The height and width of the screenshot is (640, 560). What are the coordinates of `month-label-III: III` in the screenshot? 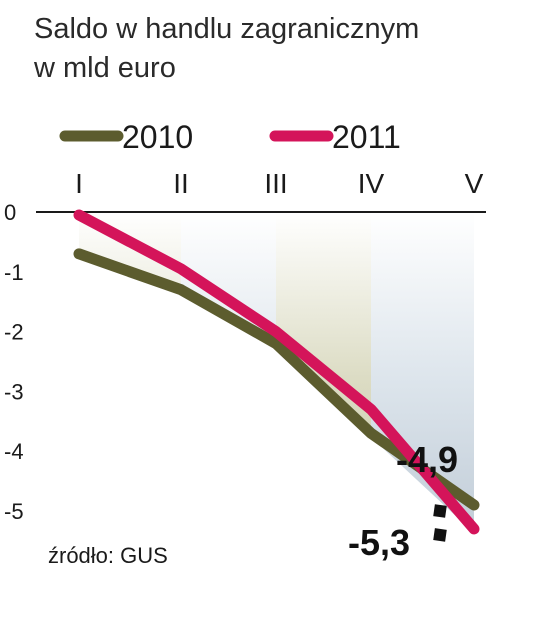 It's located at (275, 183).